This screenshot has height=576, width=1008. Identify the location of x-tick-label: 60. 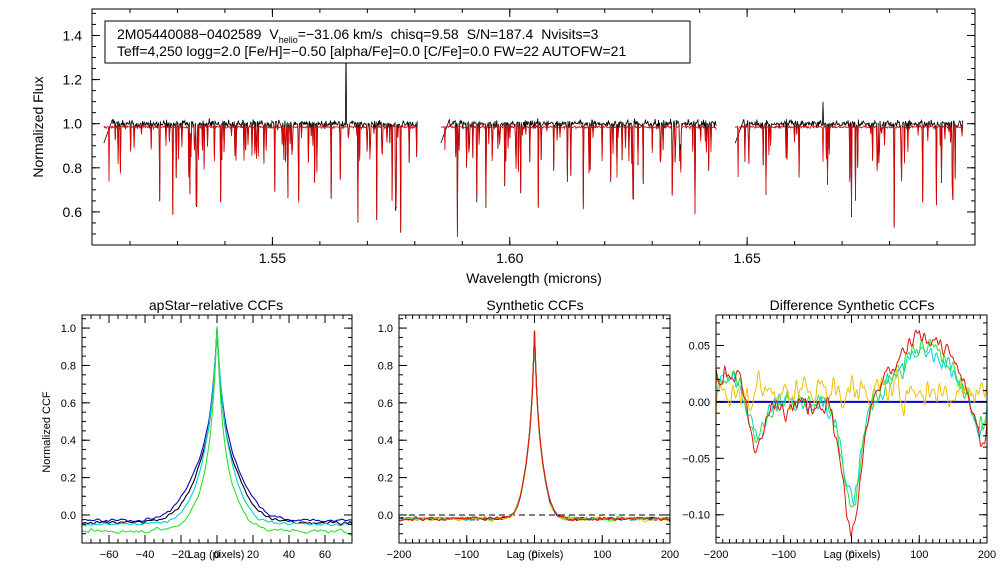
(325, 555).